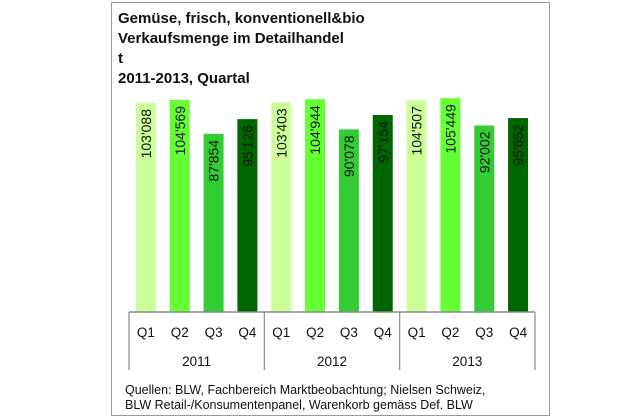 The width and height of the screenshot is (620, 420). Describe the element at coordinates (196, 361) in the screenshot. I see `year-label: 2011` at that location.